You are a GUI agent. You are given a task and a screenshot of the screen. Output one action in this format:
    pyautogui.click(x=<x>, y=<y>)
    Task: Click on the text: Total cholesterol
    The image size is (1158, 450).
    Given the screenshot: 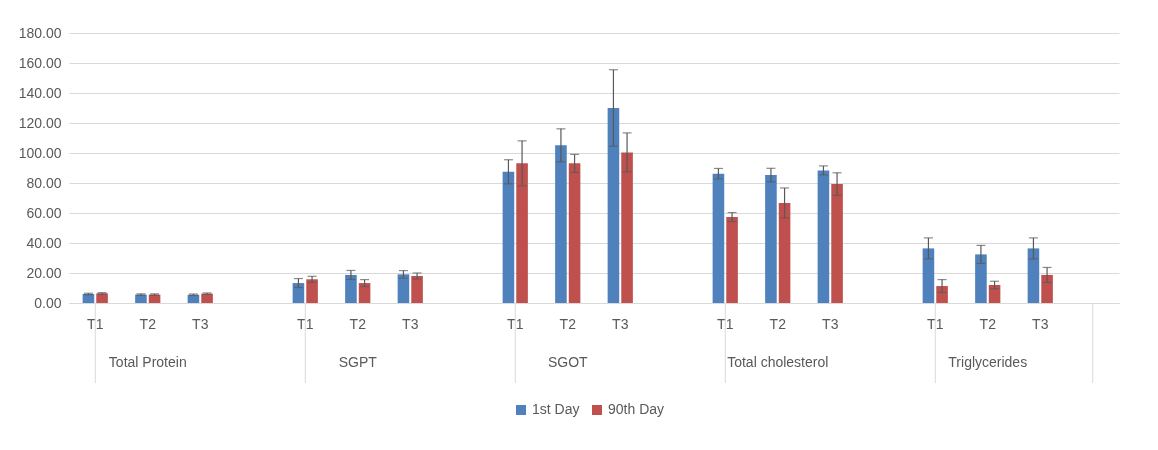 What is the action you would take?
    pyautogui.click(x=778, y=362)
    